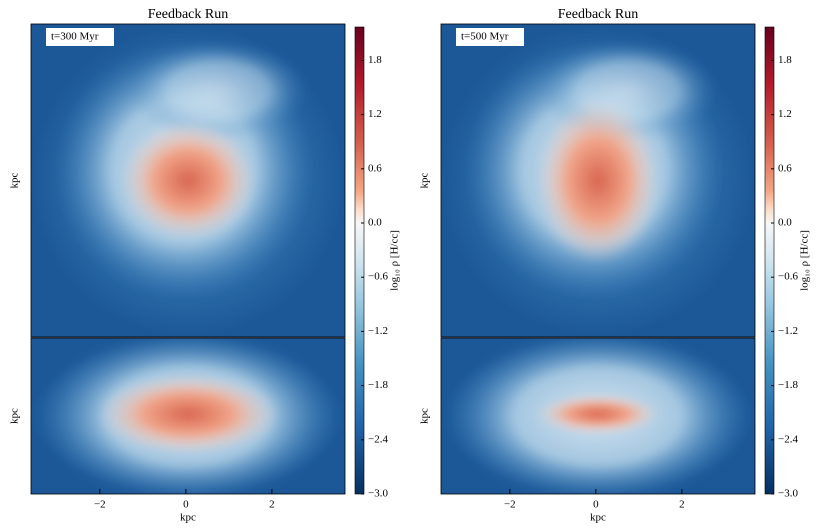 The height and width of the screenshot is (529, 822). What do you see at coordinates (485, 37) in the screenshot?
I see `annotation: t=500 Myr` at bounding box center [485, 37].